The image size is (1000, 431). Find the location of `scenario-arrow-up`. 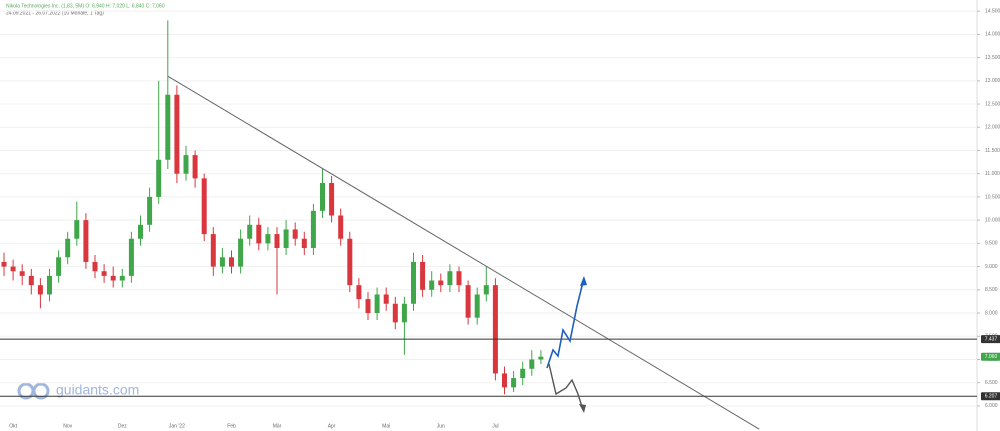

scenario-arrow-up is located at coordinates (565, 323).